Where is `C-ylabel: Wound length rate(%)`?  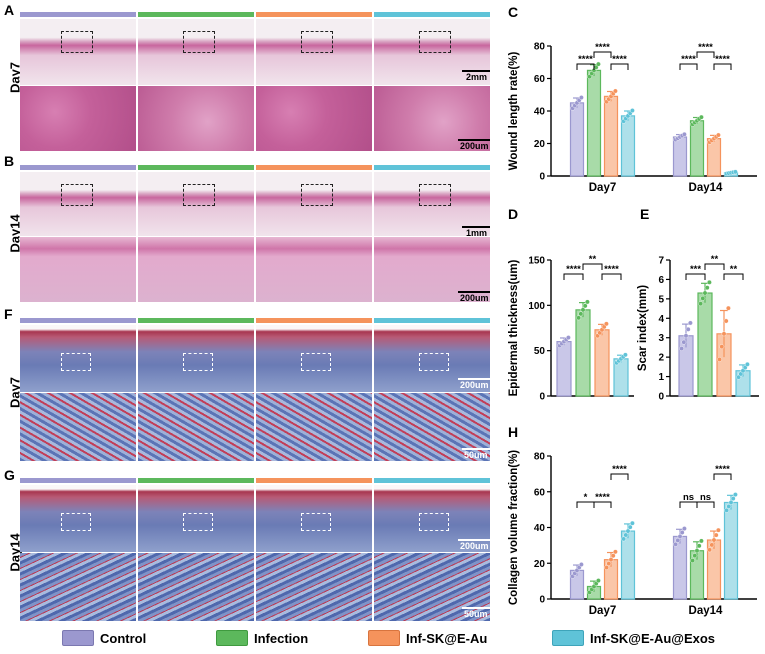
C-ylabel: Wound length rate(%) is located at coordinates (514, 111).